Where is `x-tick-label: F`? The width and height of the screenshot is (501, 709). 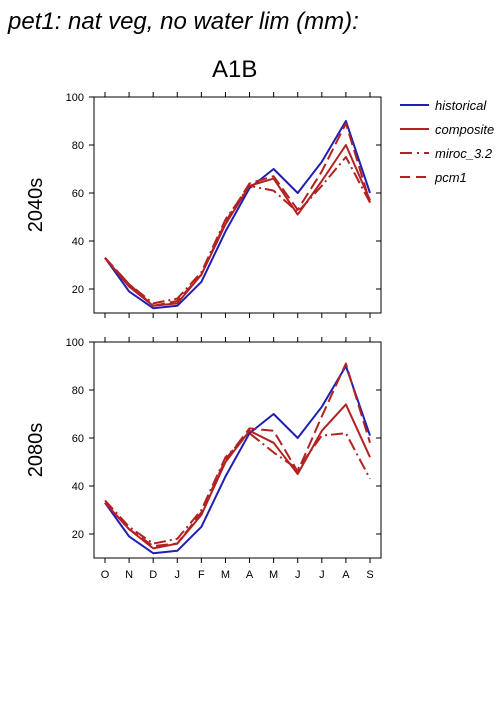 x-tick-label: F is located at coordinates (201, 575).